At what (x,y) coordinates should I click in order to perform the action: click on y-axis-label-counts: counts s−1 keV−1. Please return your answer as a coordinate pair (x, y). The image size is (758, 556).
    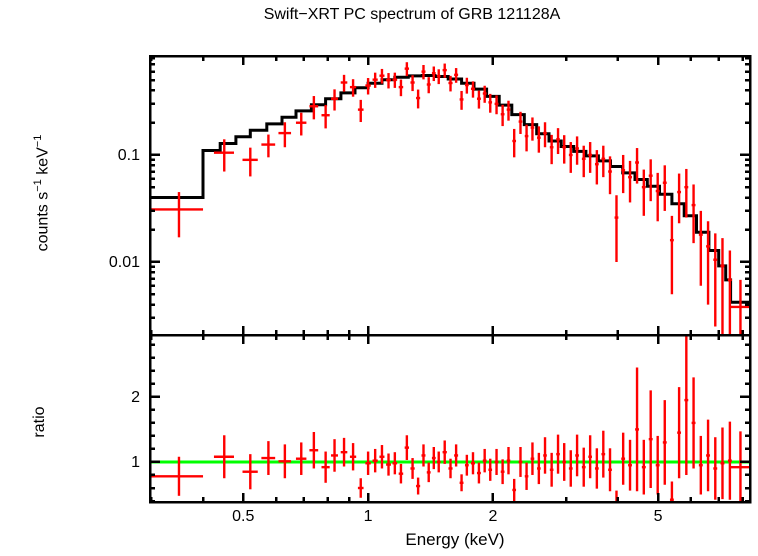
    Looking at the image, I should click on (42, 193).